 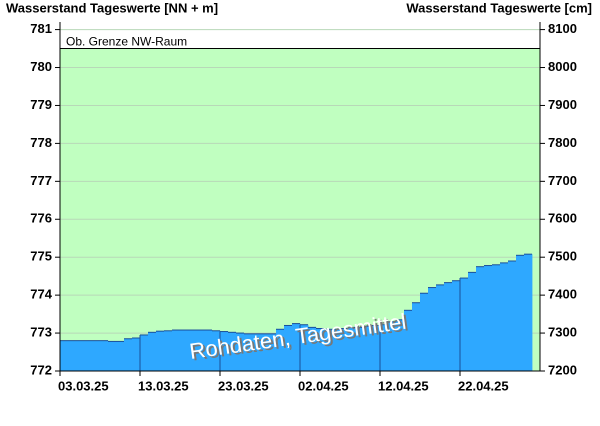 I want to click on y2-tick-label: 7700, so click(x=562, y=180).